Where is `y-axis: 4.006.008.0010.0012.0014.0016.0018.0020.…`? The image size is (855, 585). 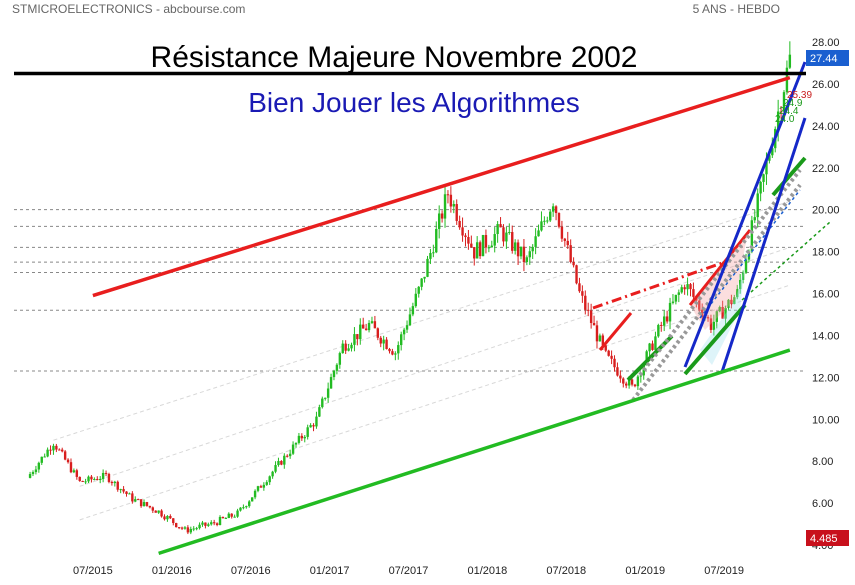 y-axis: 4.006.008.0010.0012.0014.0016.0018.0020.… is located at coordinates (826, 294).